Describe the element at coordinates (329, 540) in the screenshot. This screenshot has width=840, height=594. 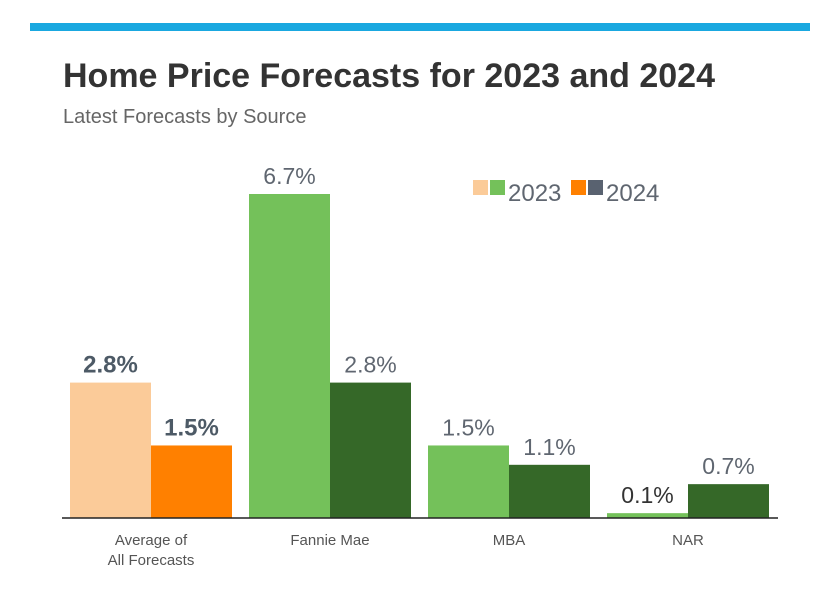
I see `category-label-2: Fannie Mae` at that location.